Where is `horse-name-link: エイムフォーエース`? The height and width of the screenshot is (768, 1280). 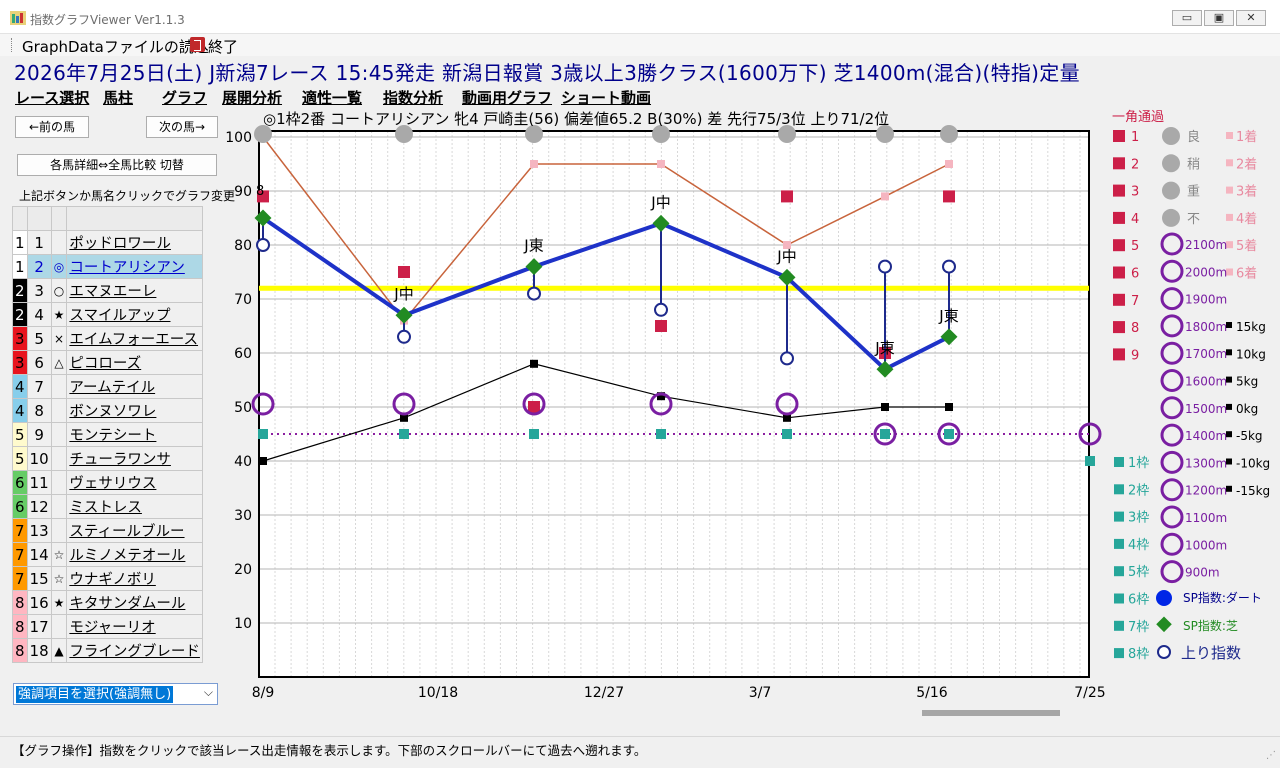
horse-name-link: エイムフォーエース is located at coordinates (134, 338).